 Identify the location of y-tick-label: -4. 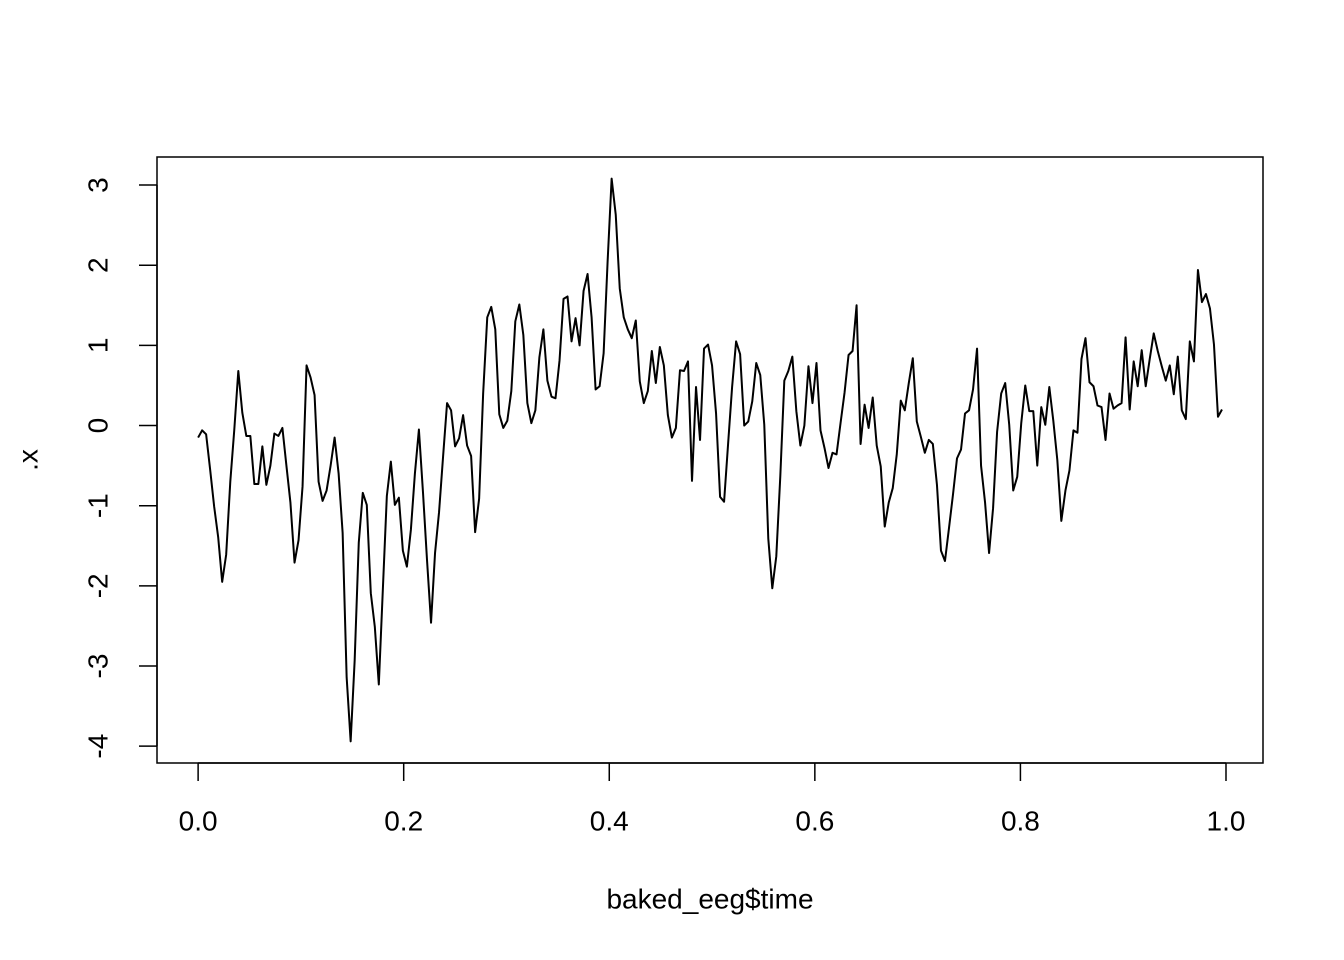
(97, 746).